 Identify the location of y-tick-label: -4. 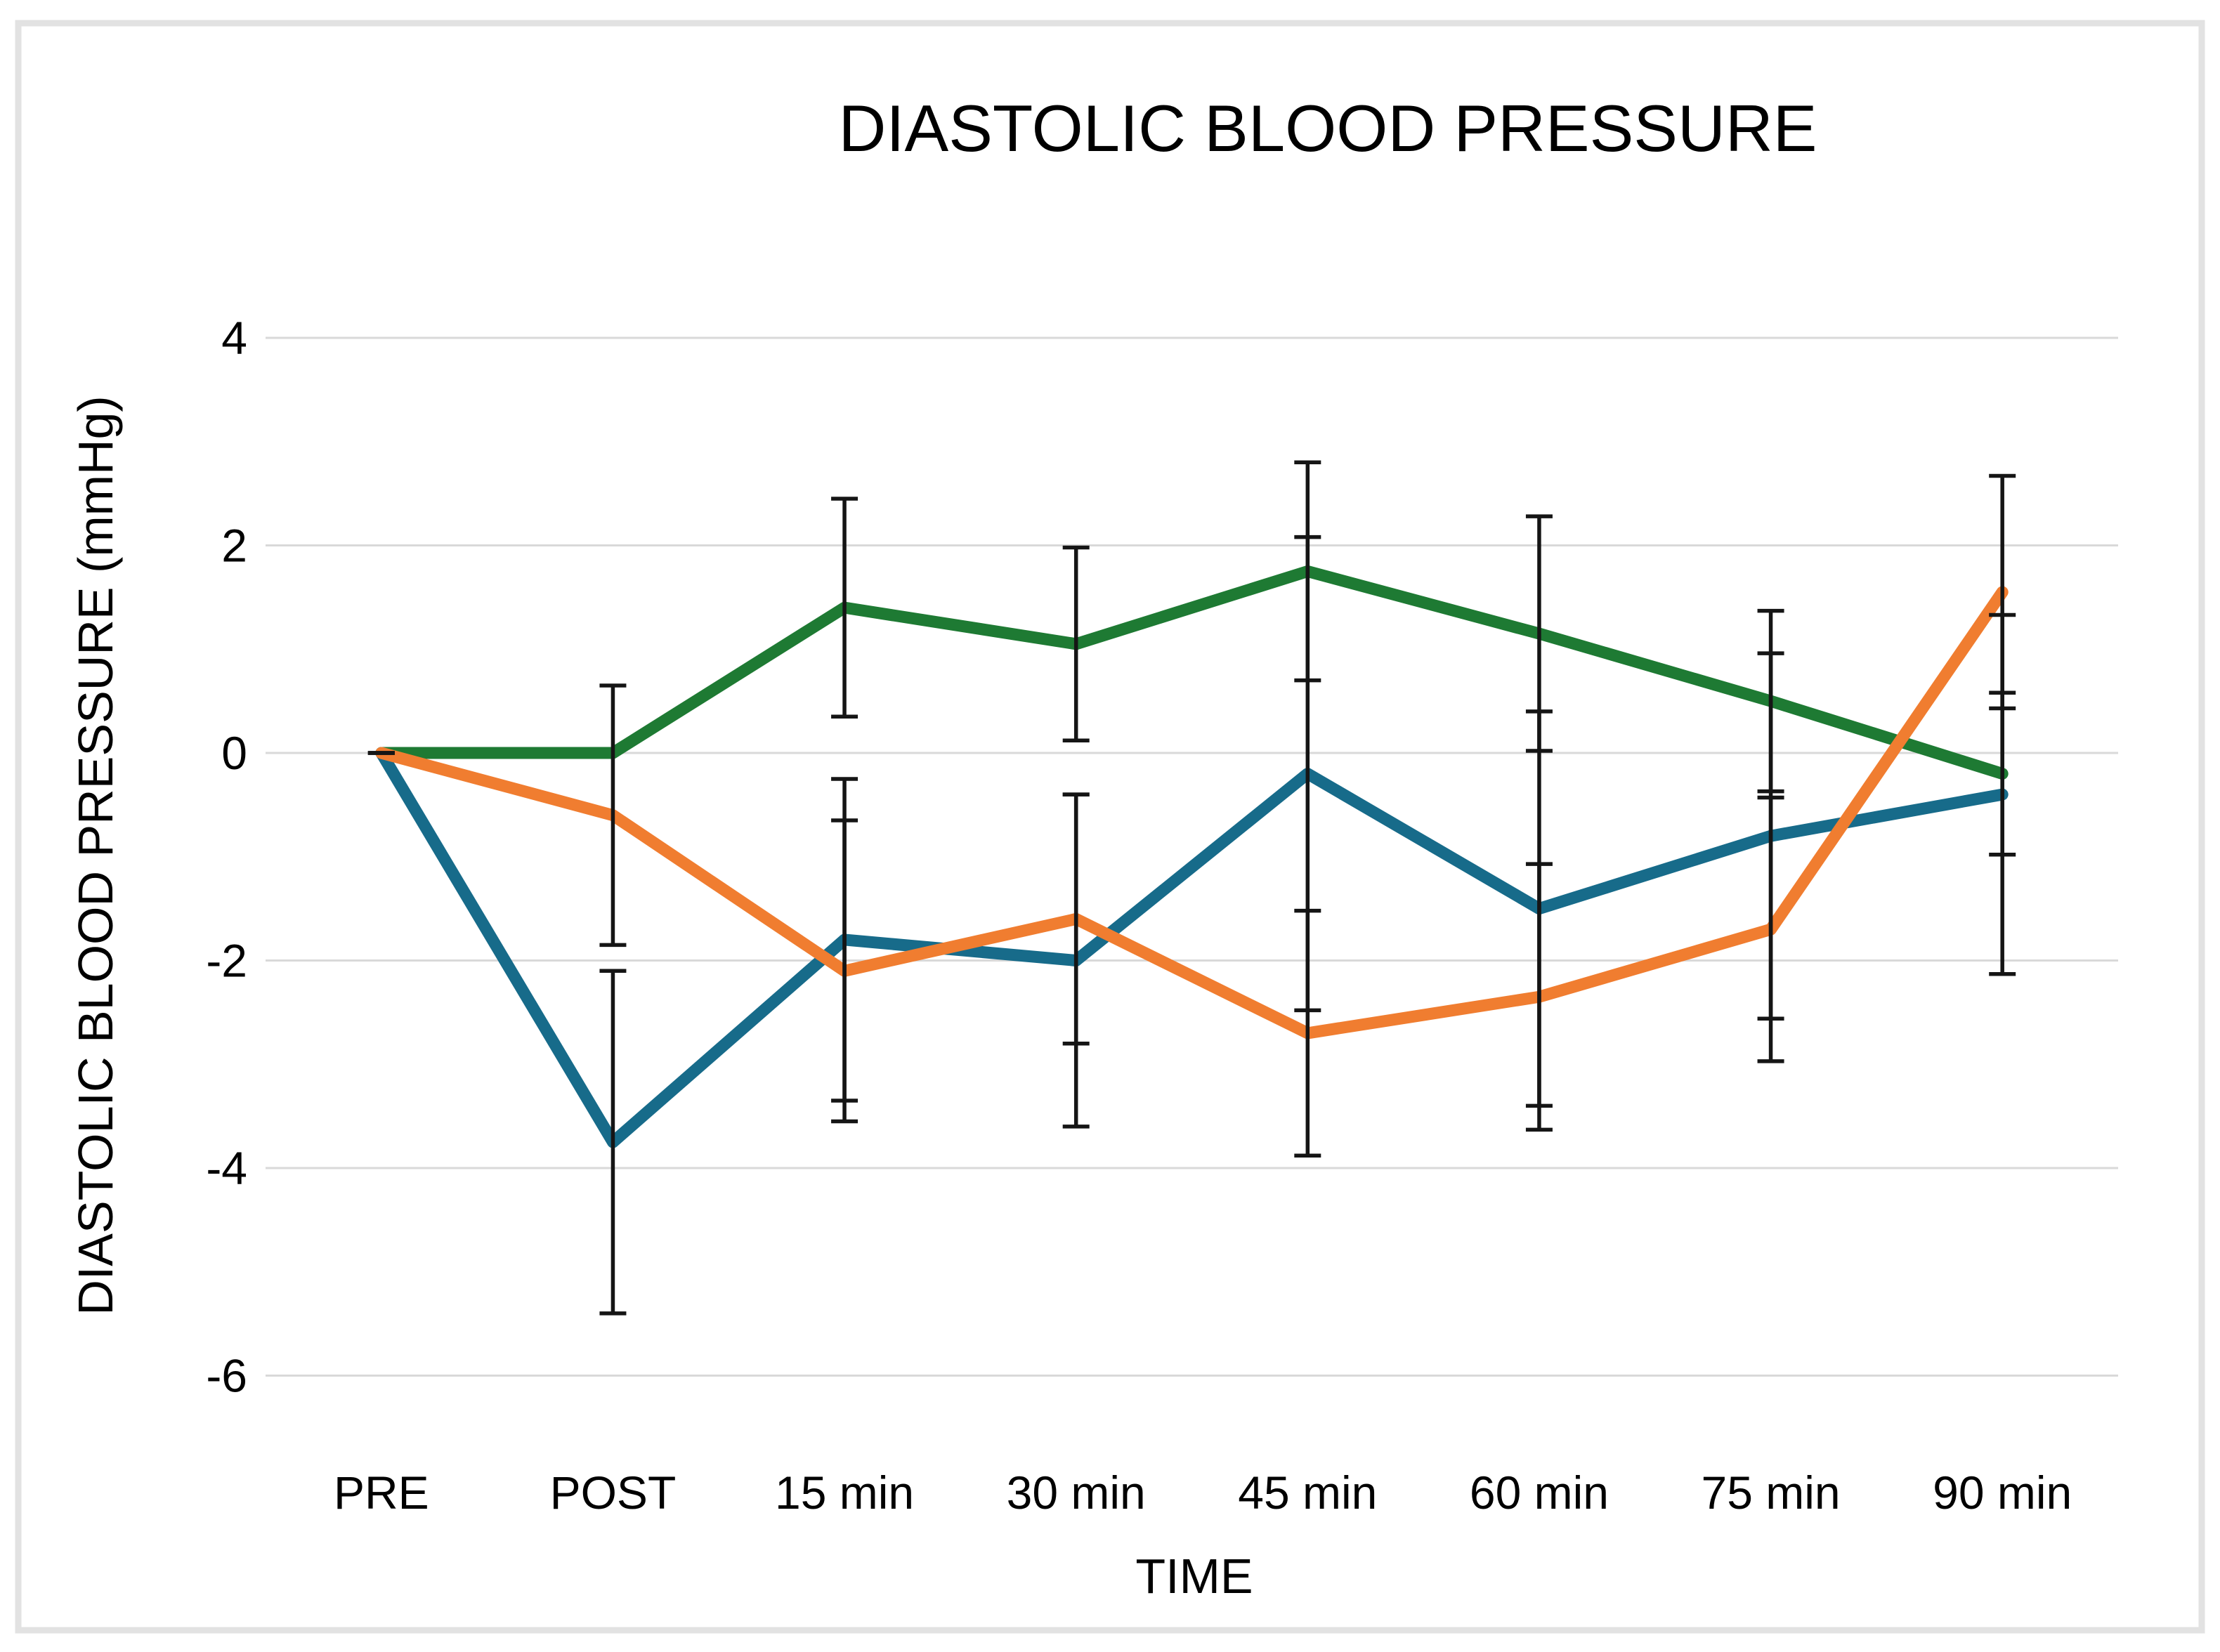
(226, 1168).